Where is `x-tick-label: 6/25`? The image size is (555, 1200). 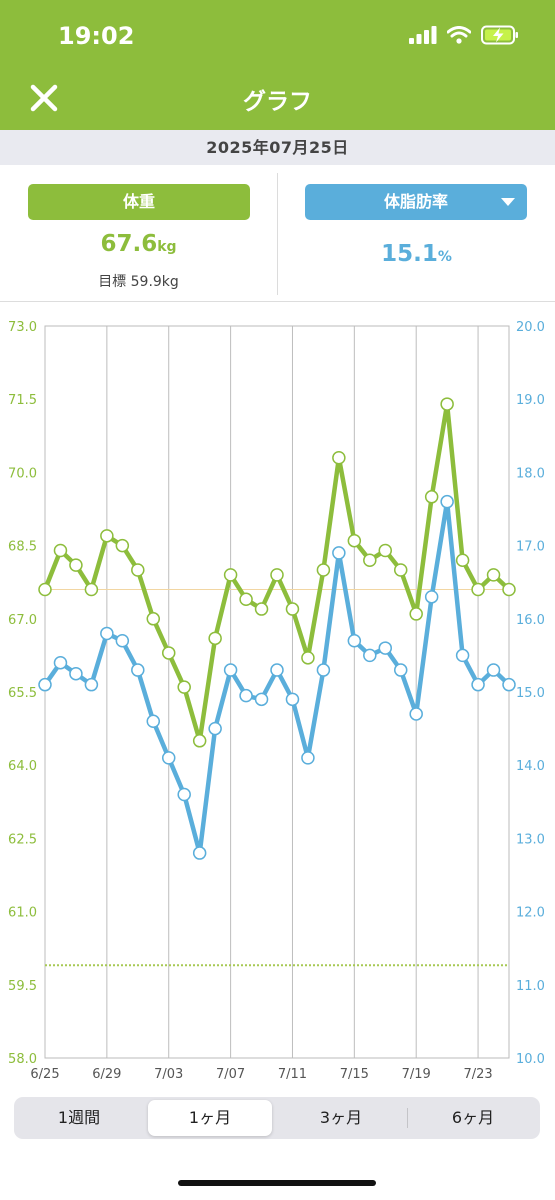
x-tick-label: 6/25 is located at coordinates (44, 1074).